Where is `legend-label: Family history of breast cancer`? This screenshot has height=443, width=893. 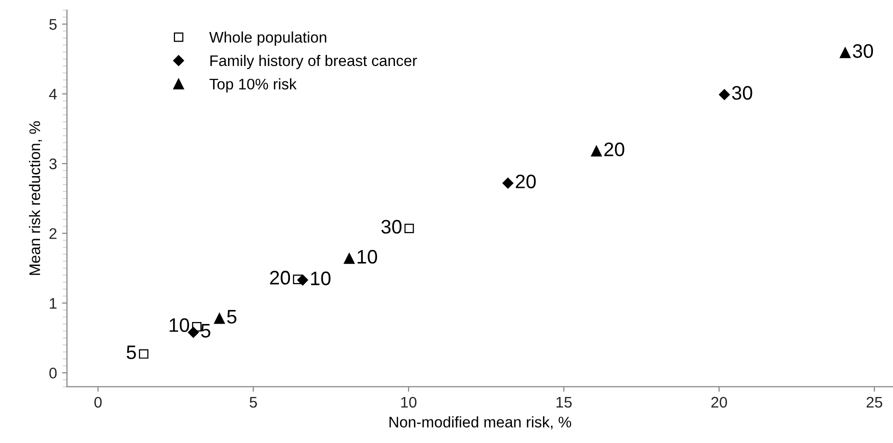
legend-label: Family history of breast cancer is located at coordinates (313, 62).